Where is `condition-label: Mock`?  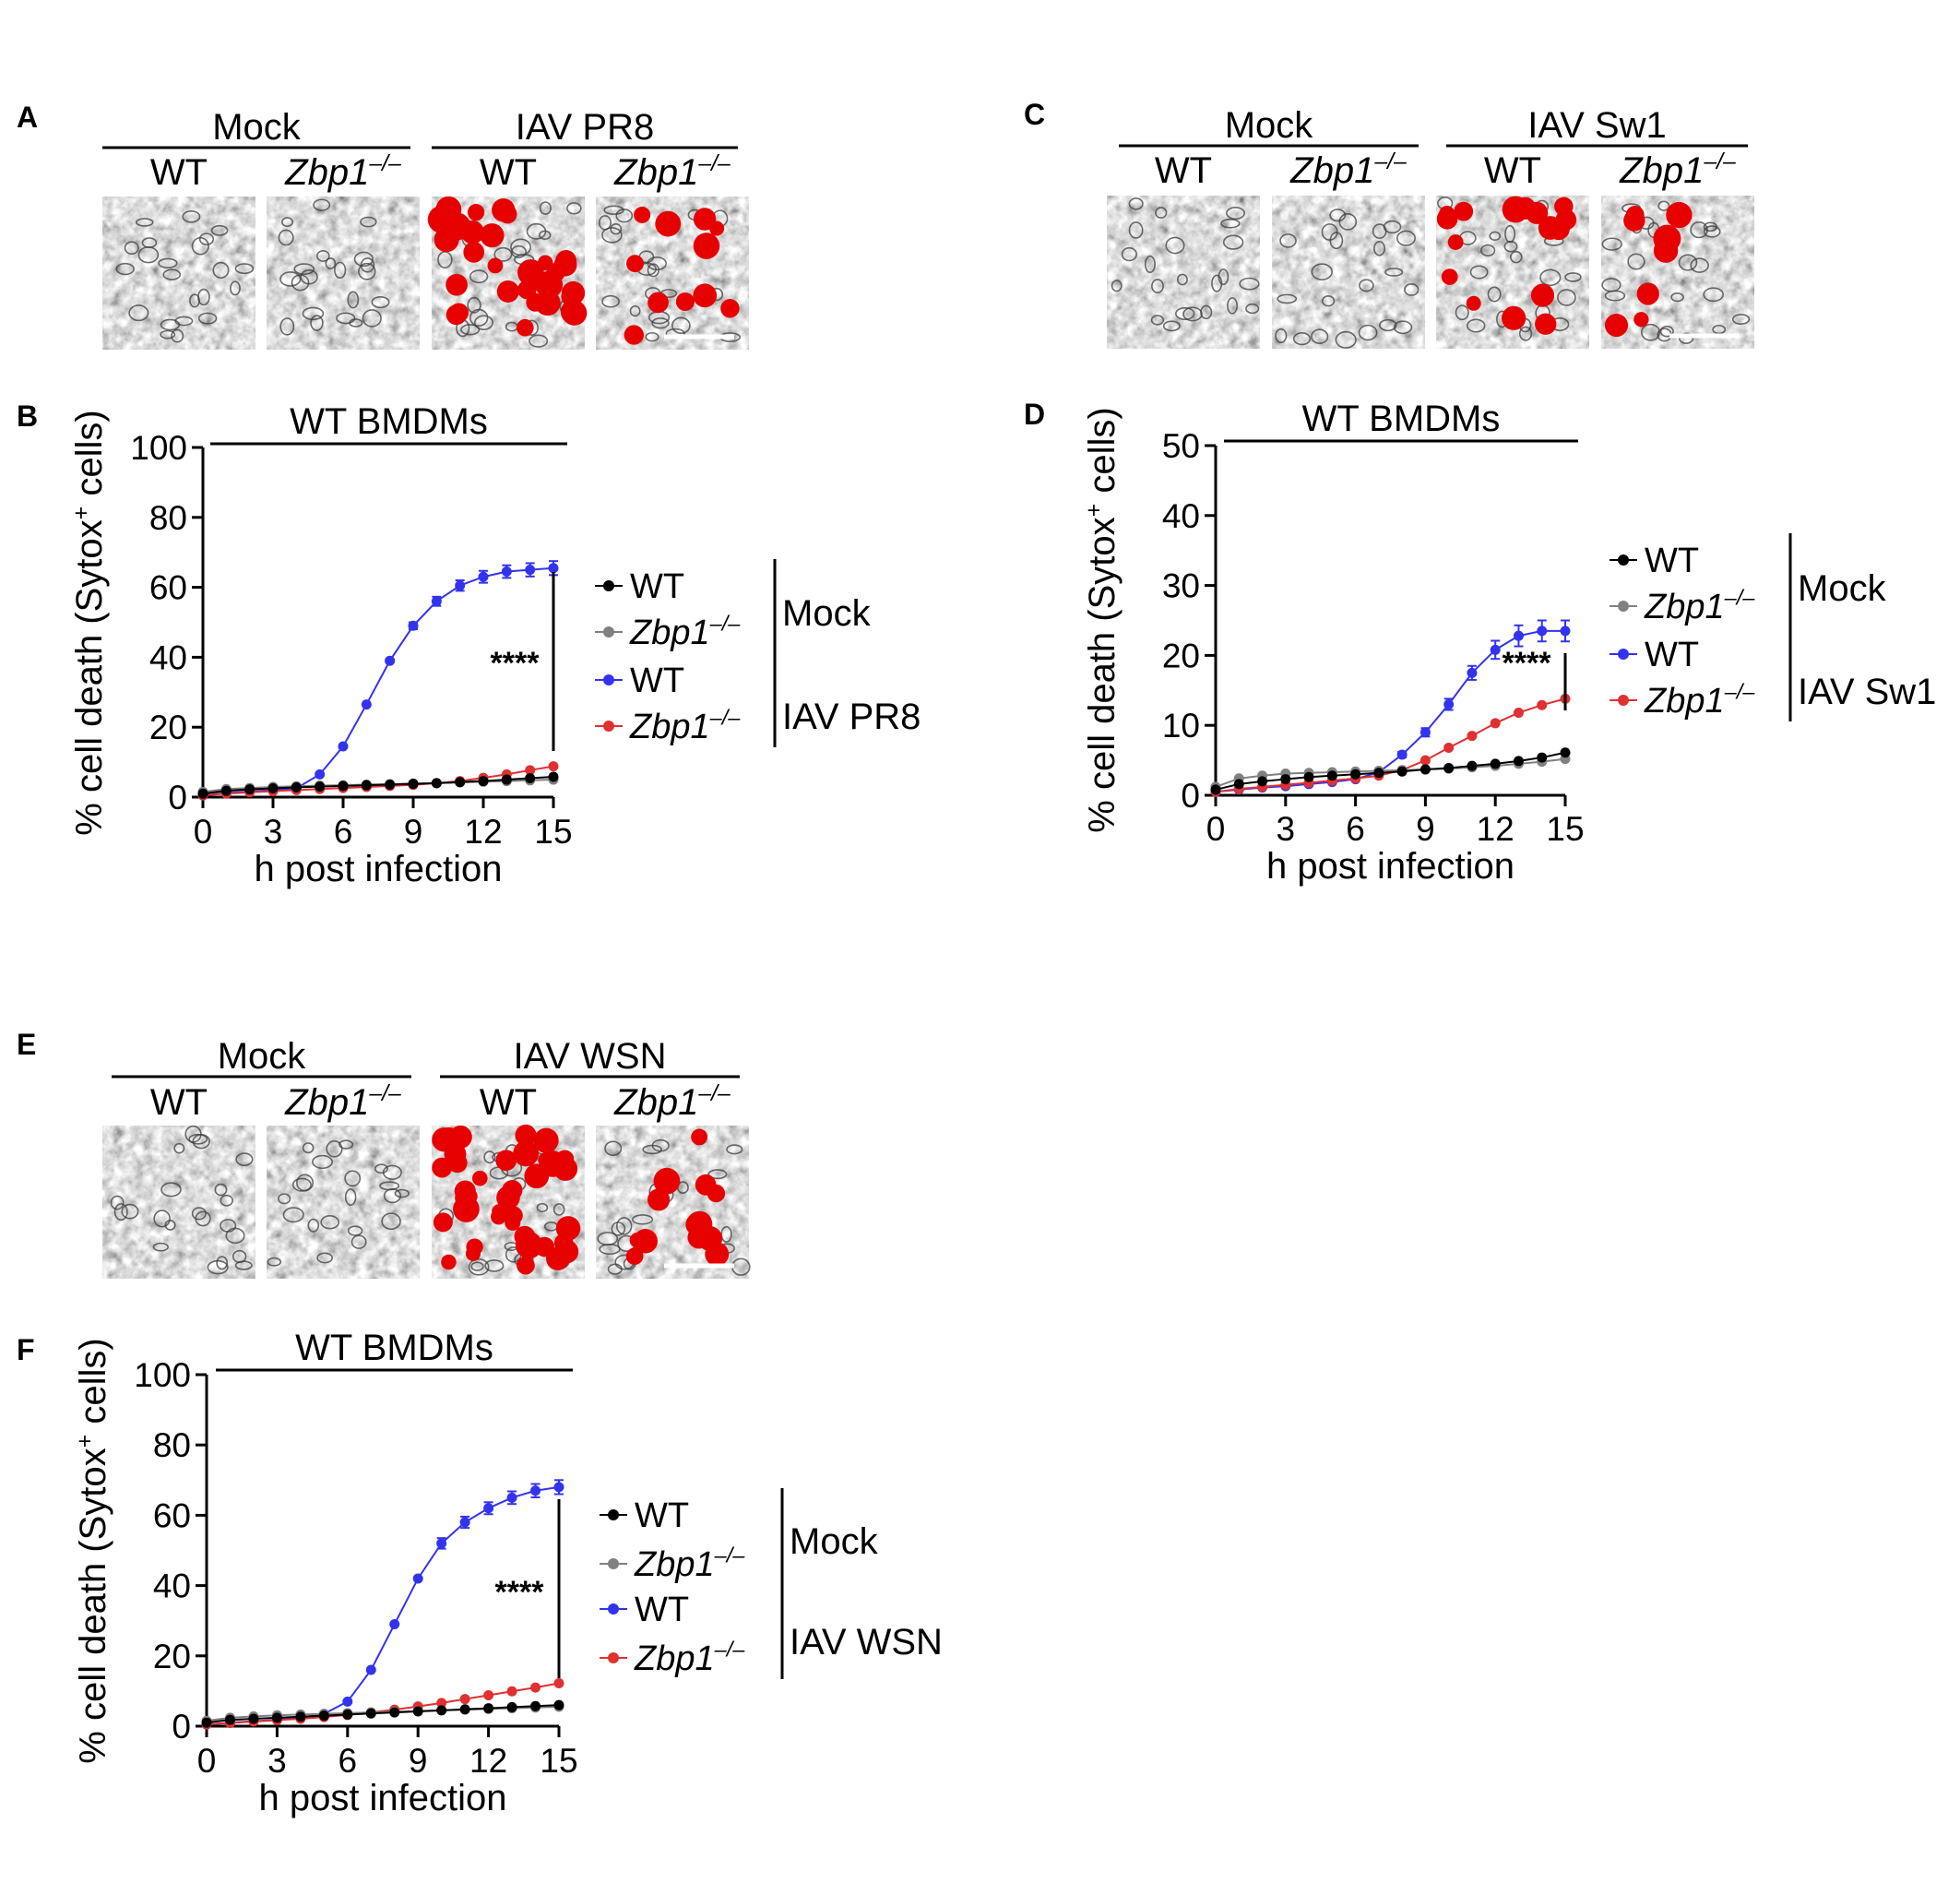 condition-label: Mock is located at coordinates (1269, 125).